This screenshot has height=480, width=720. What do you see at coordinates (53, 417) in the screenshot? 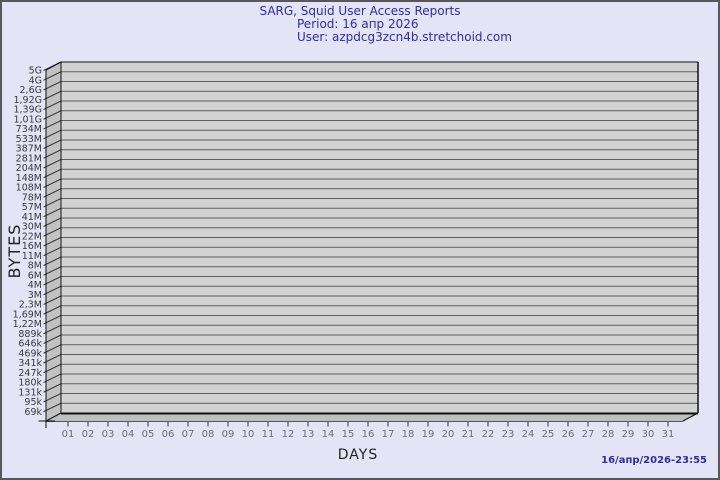
I see `wall-bottom-edge` at bounding box center [53, 417].